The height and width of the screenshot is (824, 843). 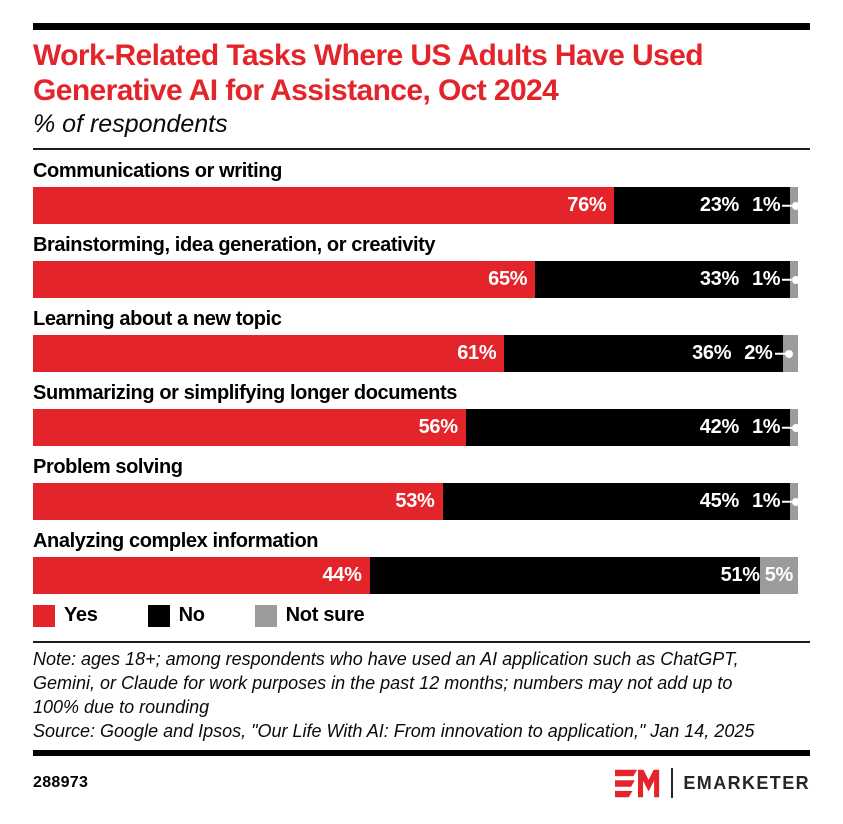 I want to click on bar-segment-not-sure: 5%, so click(x=778, y=575).